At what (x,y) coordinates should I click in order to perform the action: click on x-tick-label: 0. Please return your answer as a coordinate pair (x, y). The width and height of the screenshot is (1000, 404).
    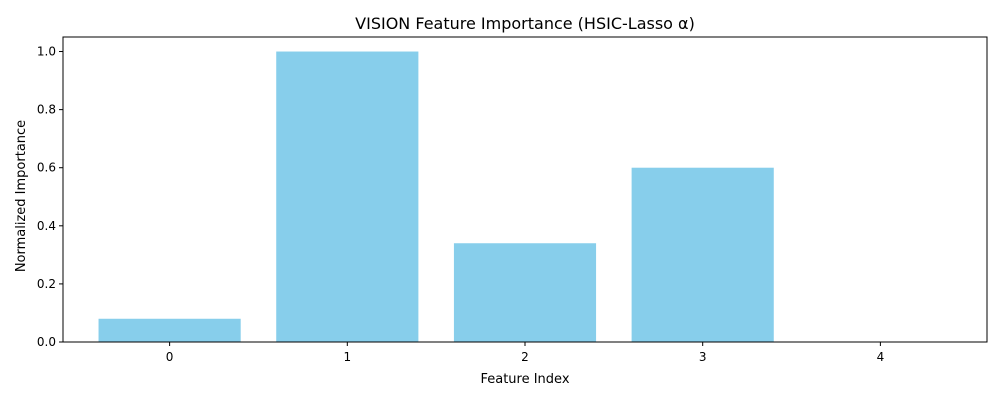
    Looking at the image, I should click on (170, 357).